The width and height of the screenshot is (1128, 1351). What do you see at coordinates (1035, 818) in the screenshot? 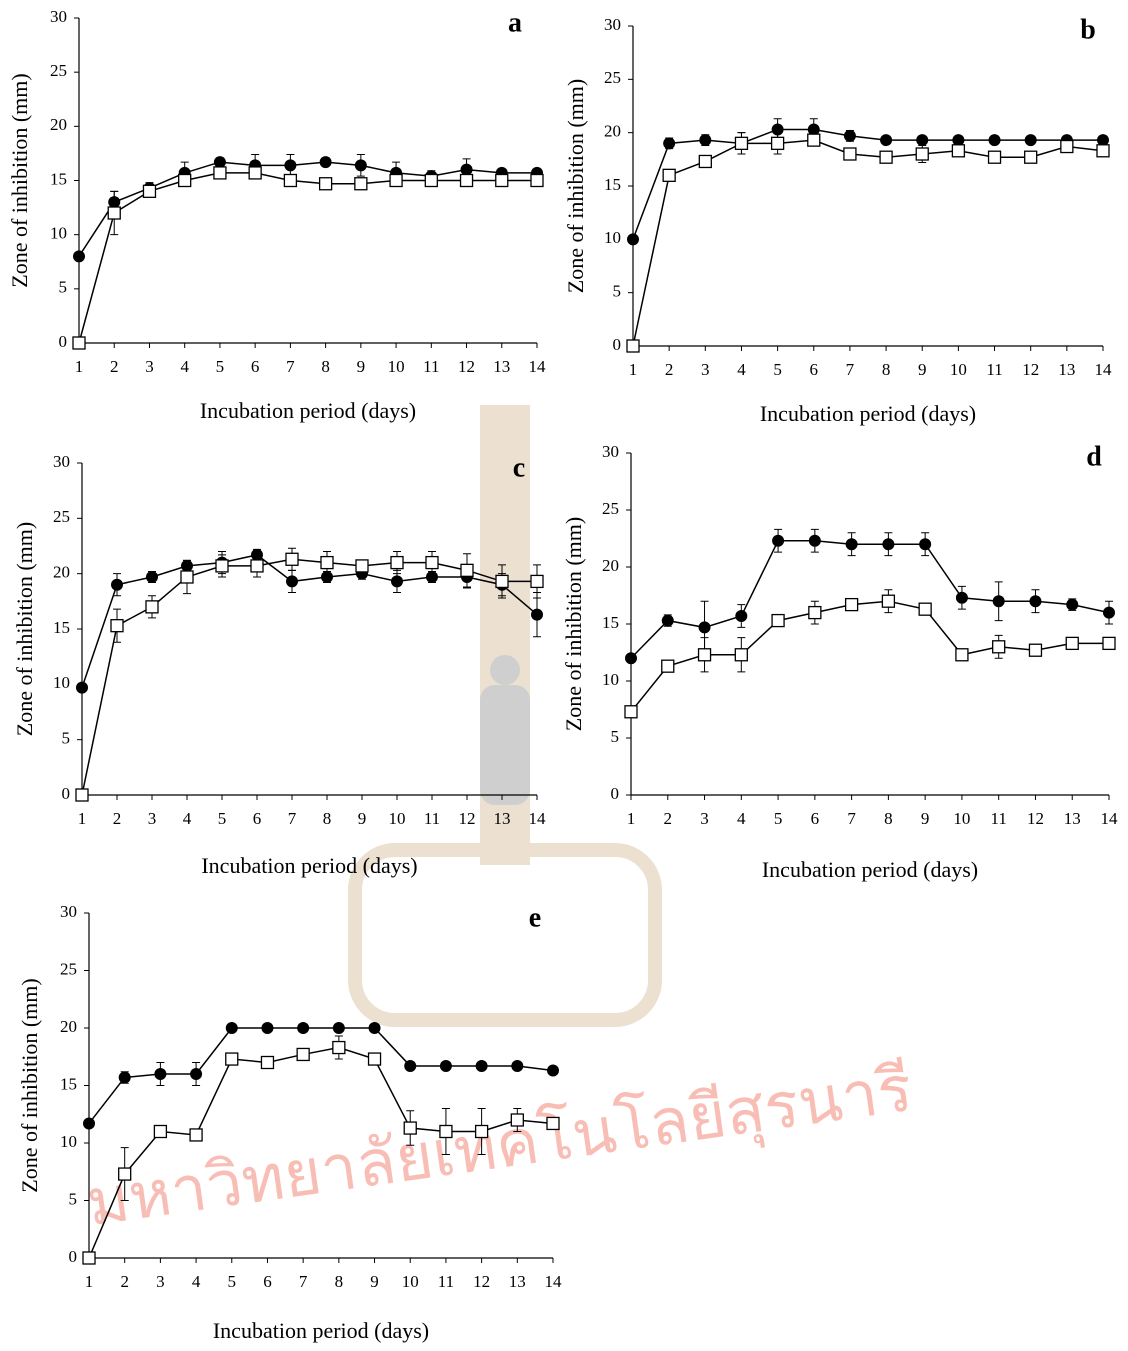
I see `x-tick-label: 12` at bounding box center [1035, 818].